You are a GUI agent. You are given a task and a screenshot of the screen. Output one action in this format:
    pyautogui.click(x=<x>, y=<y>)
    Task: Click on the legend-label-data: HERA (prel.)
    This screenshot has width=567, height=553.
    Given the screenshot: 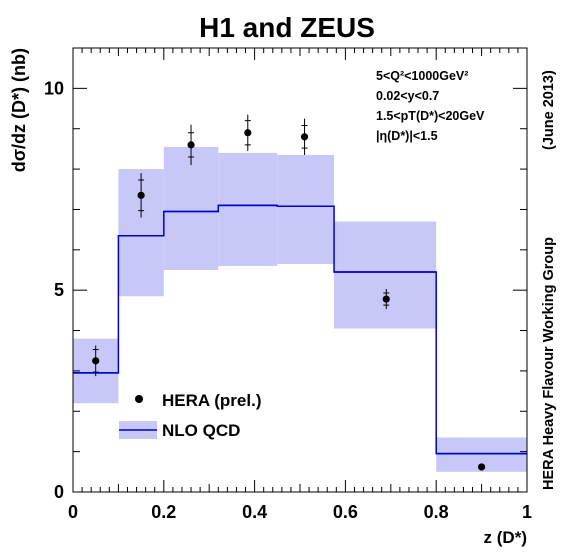 What is the action you would take?
    pyautogui.click(x=212, y=400)
    